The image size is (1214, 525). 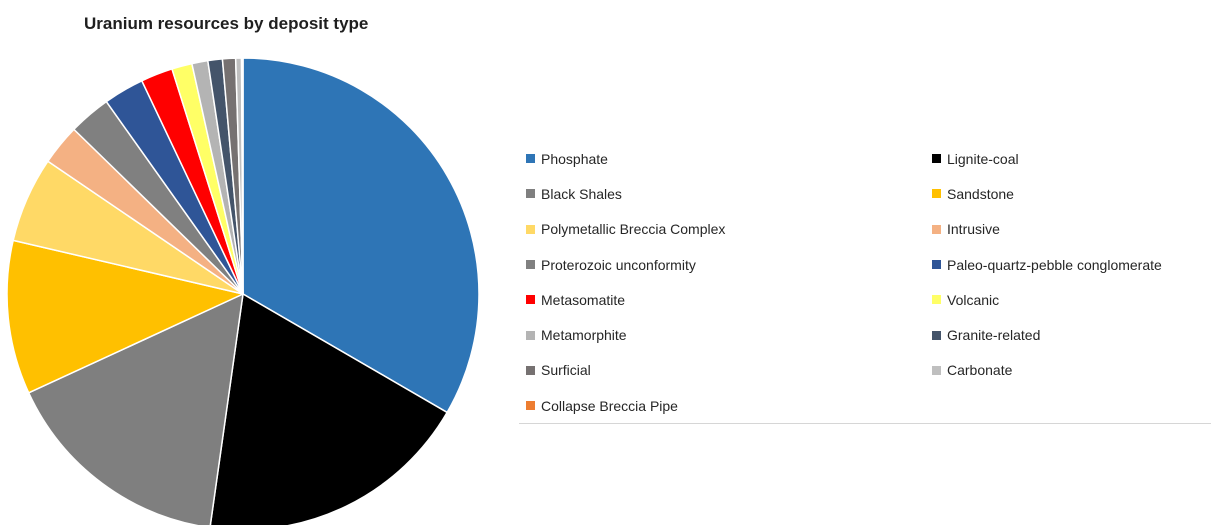 I want to click on legend-item-intrusive: Intrusive, so click(x=1072, y=229).